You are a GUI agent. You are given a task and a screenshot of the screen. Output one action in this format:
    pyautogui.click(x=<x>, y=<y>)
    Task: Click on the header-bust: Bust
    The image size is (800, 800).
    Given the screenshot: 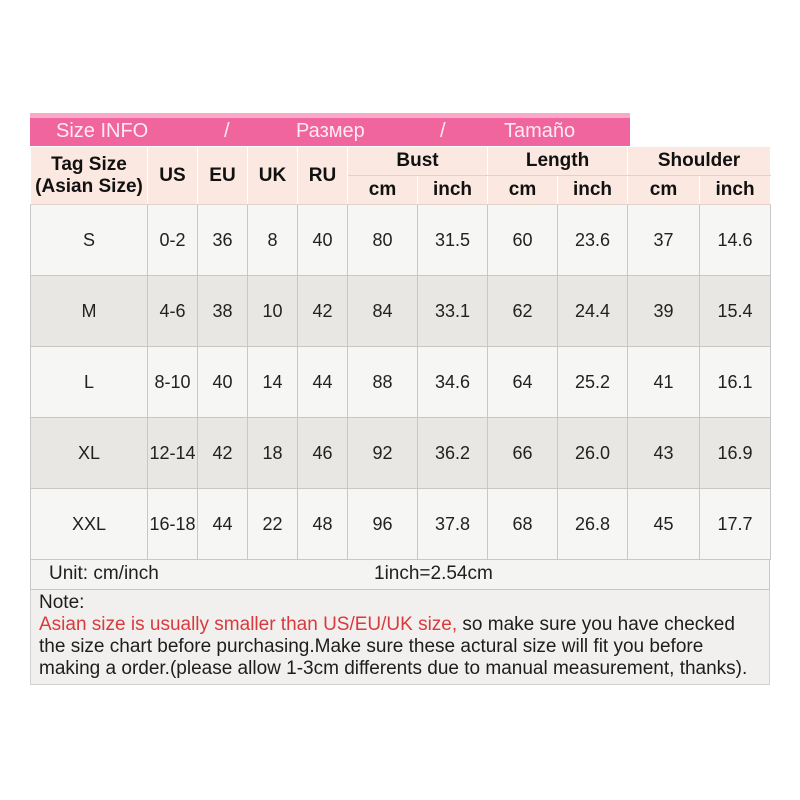 What is the action you would take?
    pyautogui.click(x=417, y=161)
    